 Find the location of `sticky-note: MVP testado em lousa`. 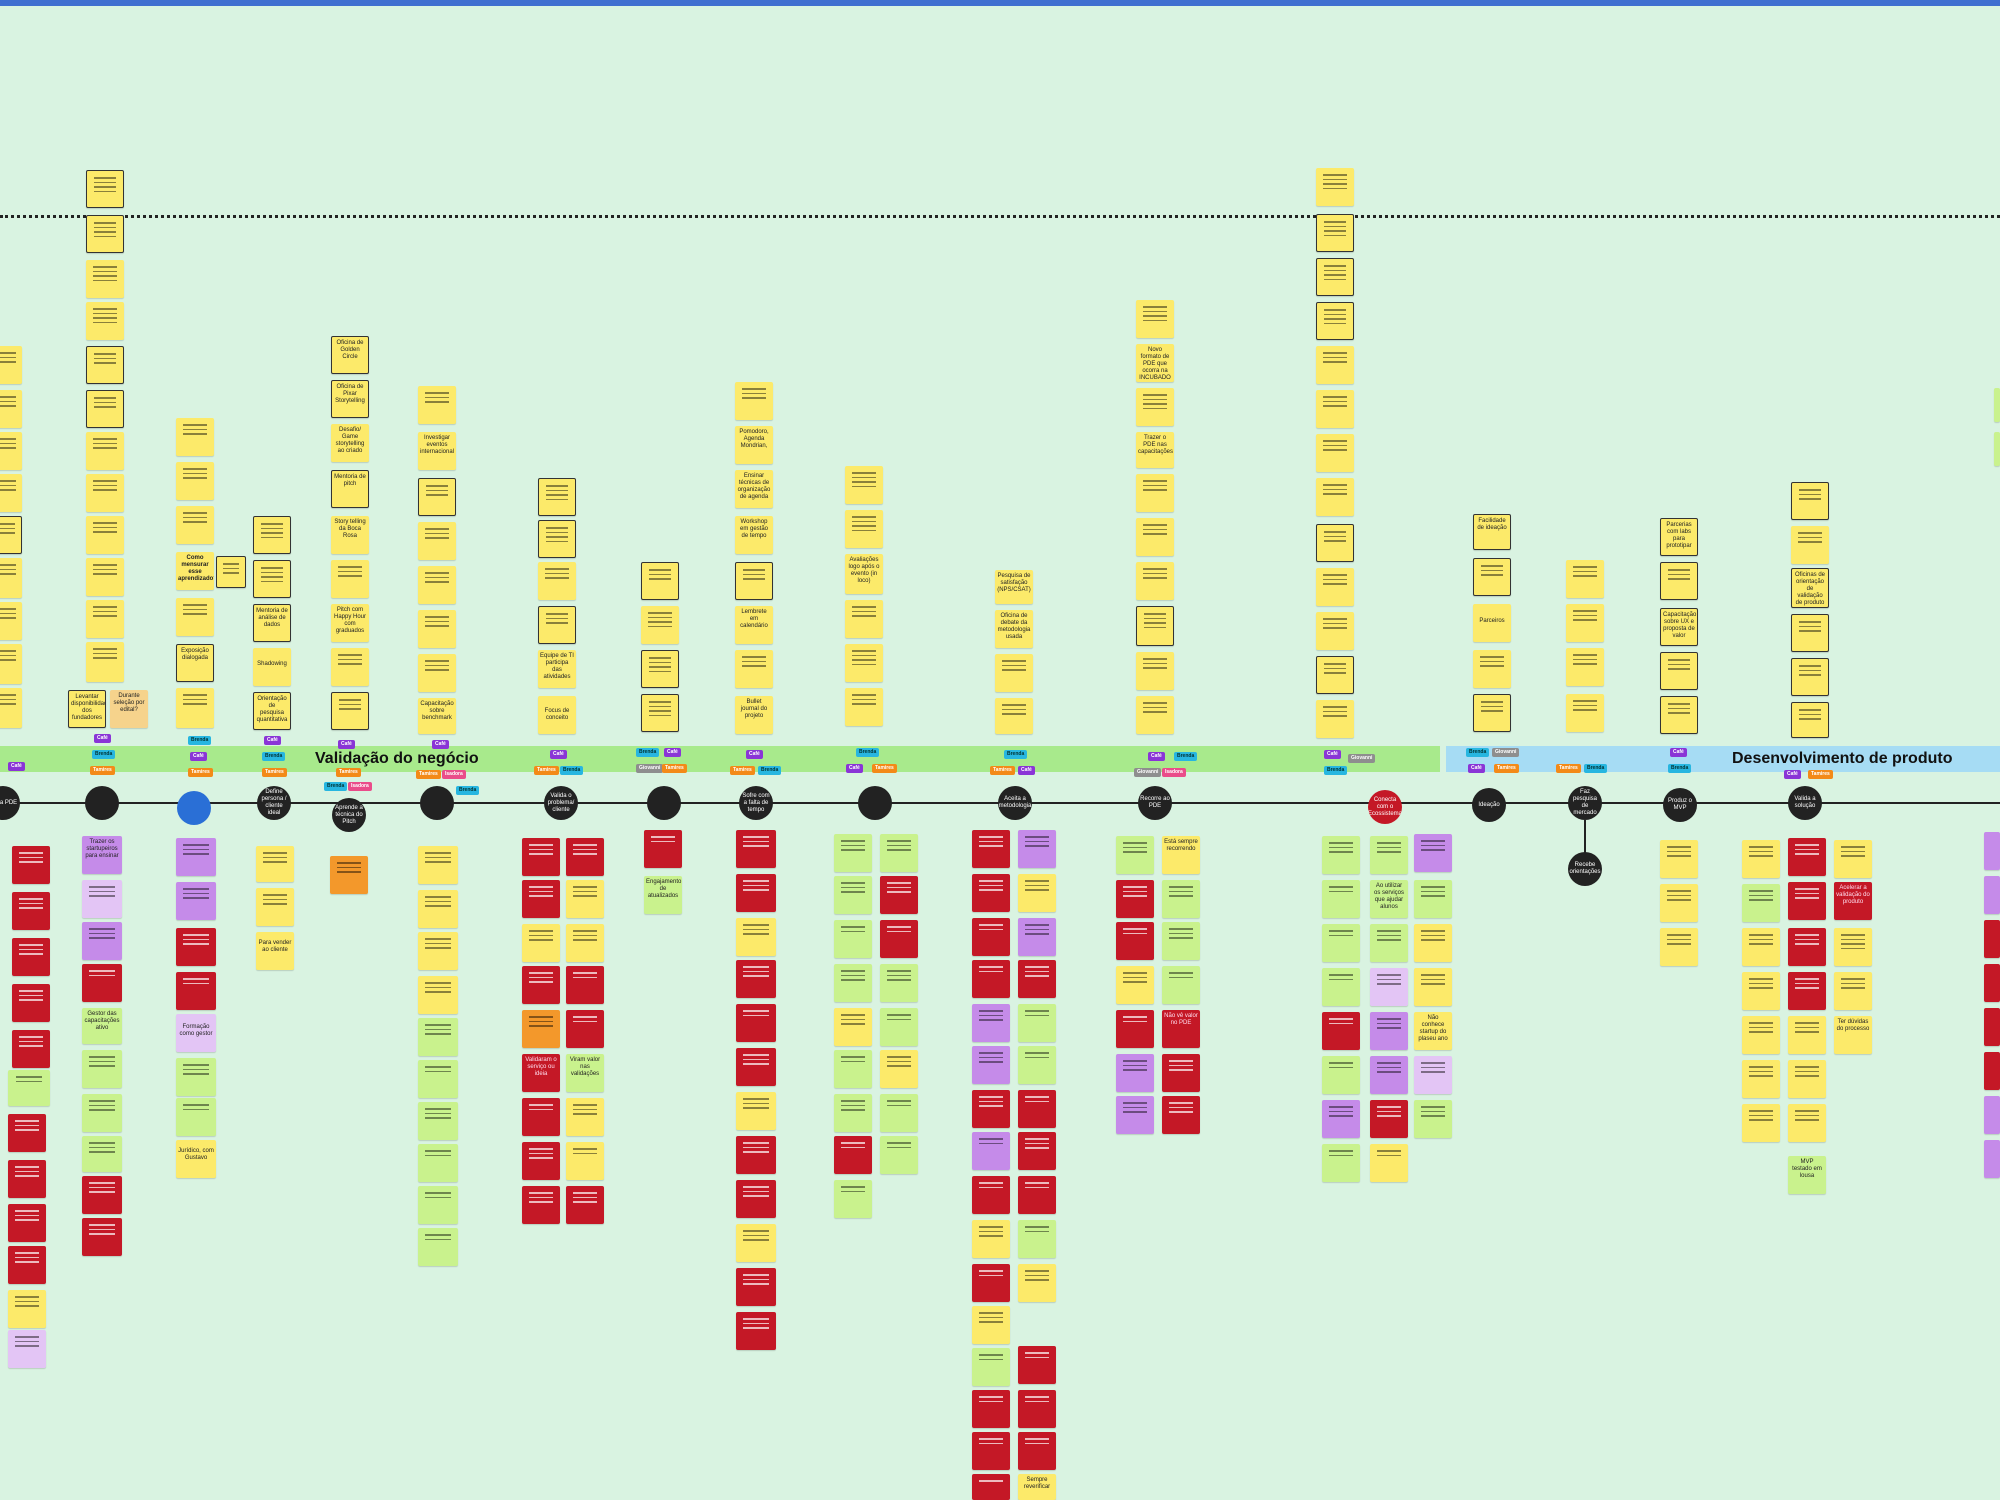

sticky-note: MVP testado em lousa is located at coordinates (1807, 1175).